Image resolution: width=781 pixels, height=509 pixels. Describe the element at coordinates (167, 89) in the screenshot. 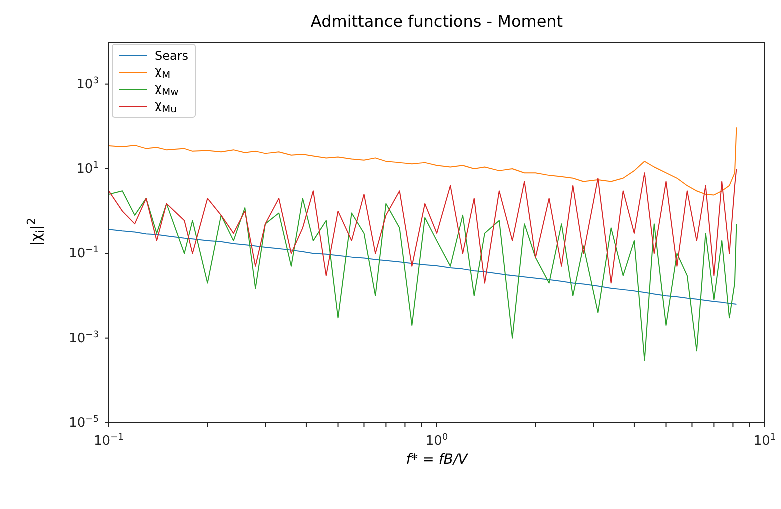

I see `legend-label: χ$_{Mw}$` at that location.